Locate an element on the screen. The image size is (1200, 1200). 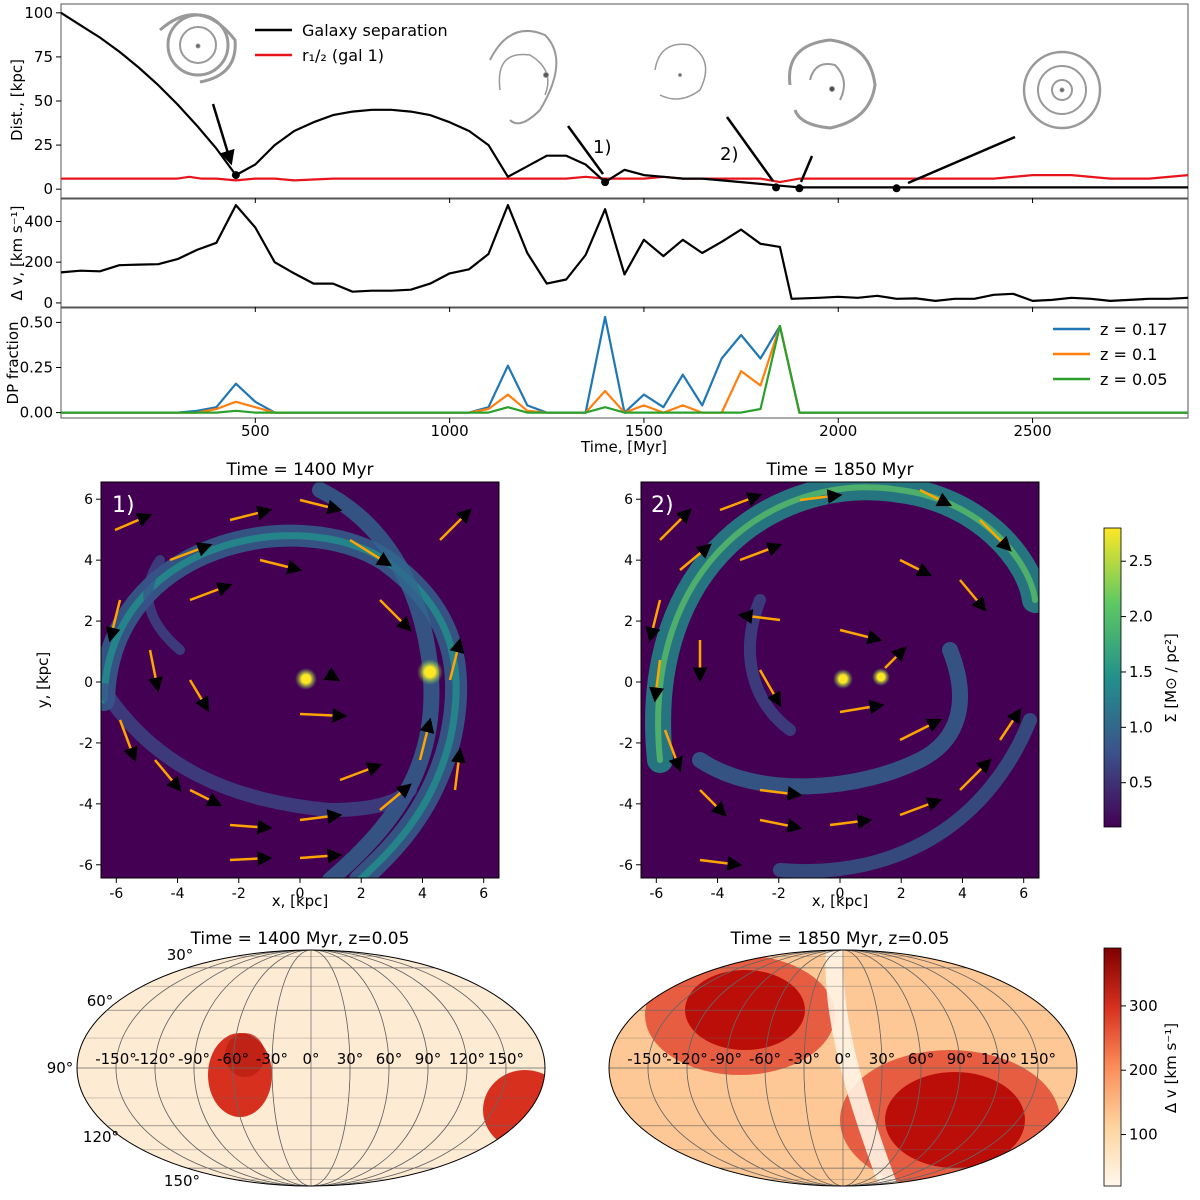
distance-yticks: 0 25 50 75 100 is located at coordinates (42, 101).